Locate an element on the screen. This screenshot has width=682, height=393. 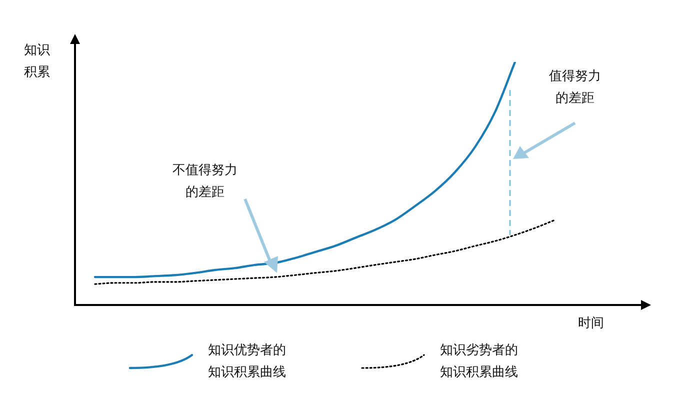
y-axis-title: 知识积累 is located at coordinates (37, 62).